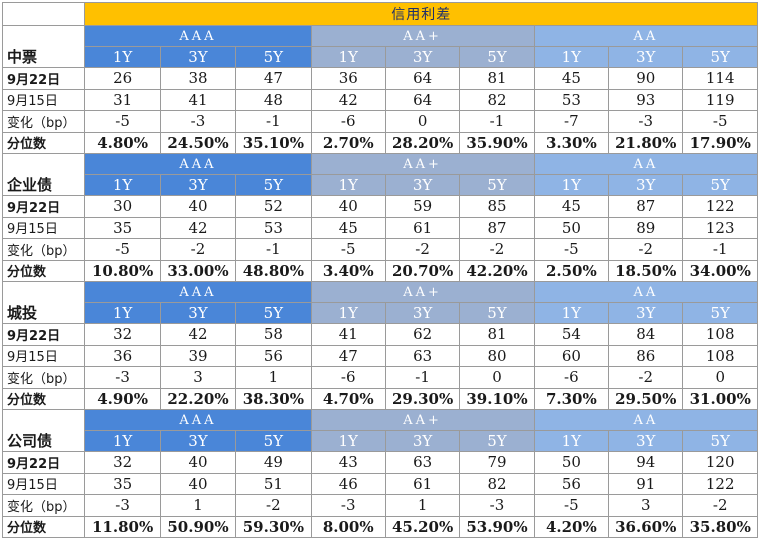 The height and width of the screenshot is (541, 762). What do you see at coordinates (646, 483) in the screenshot?
I see `table-cell: 91` at bounding box center [646, 483].